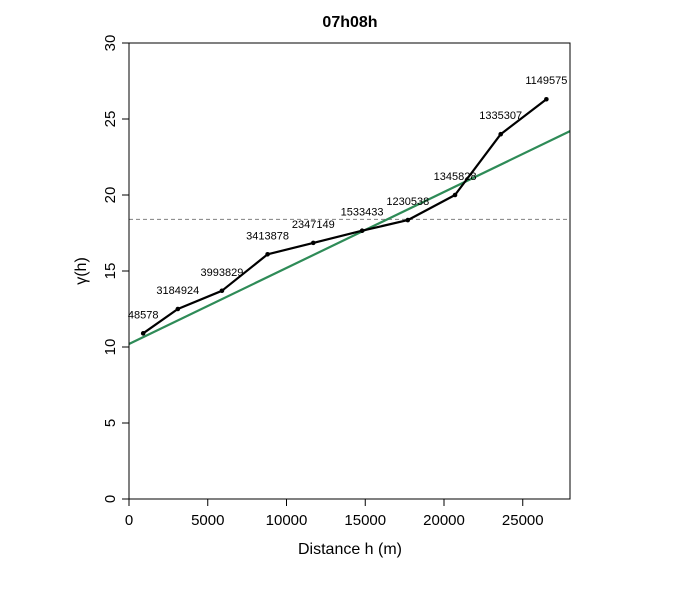 The width and height of the screenshot is (700, 600). Describe the element at coordinates (222, 273) in the screenshot. I see `point-count-label: 3993829` at that location.